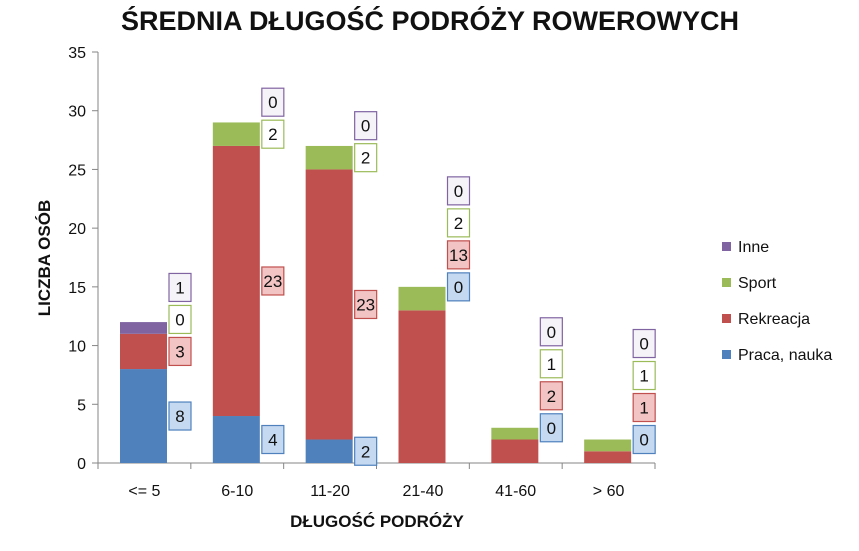 This screenshot has height=551, width=859. What do you see at coordinates (77, 112) in the screenshot?
I see `y-tick-label: 30` at bounding box center [77, 112].